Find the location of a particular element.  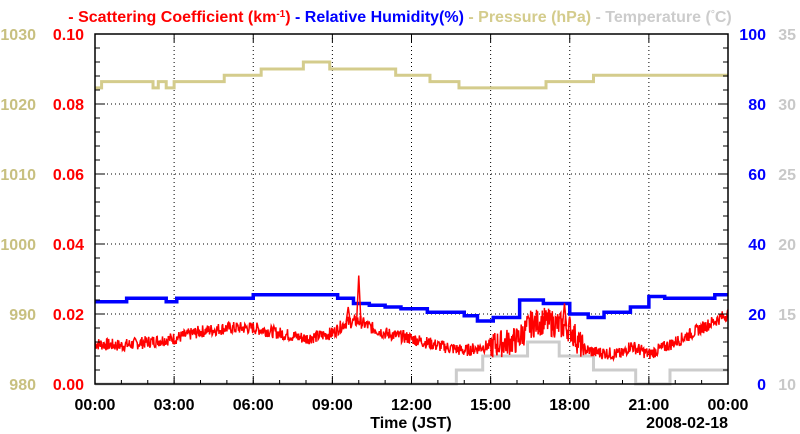

humidity-tick-label: 80 is located at coordinates (757, 105).